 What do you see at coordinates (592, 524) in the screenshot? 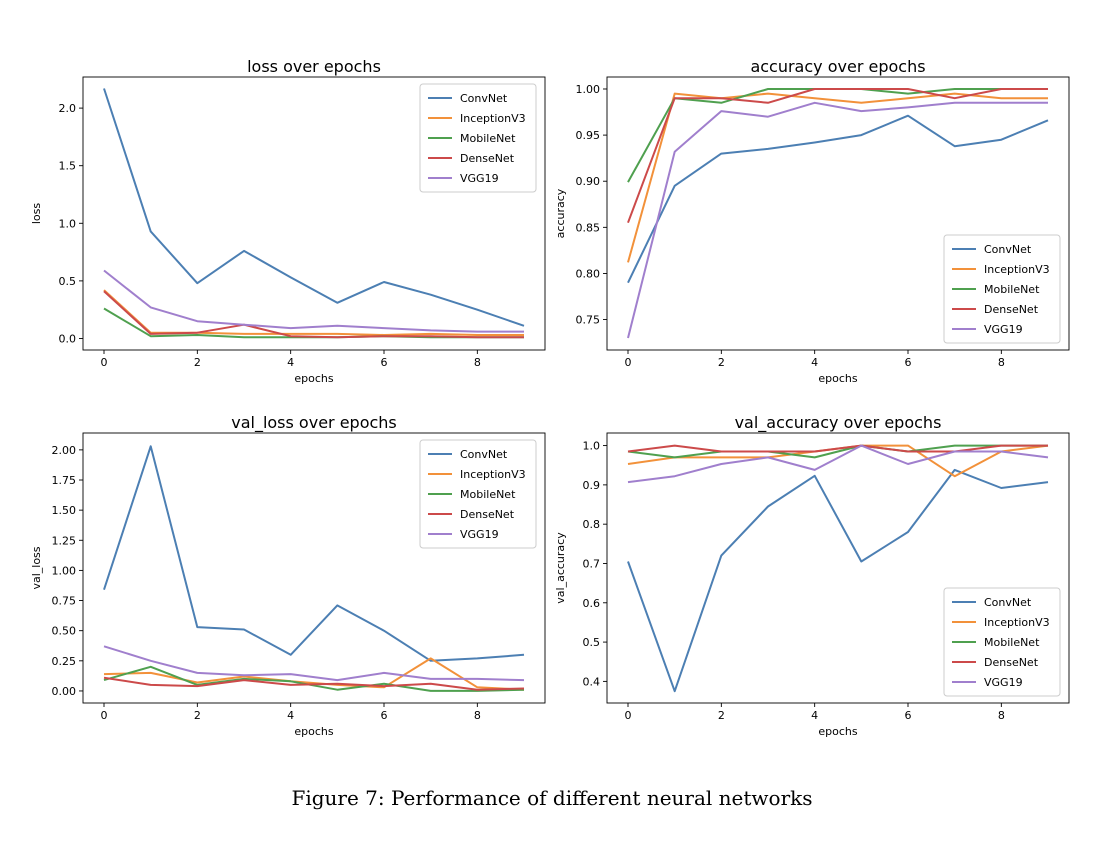
I see `y-tick-label: 0.8` at bounding box center [592, 524].